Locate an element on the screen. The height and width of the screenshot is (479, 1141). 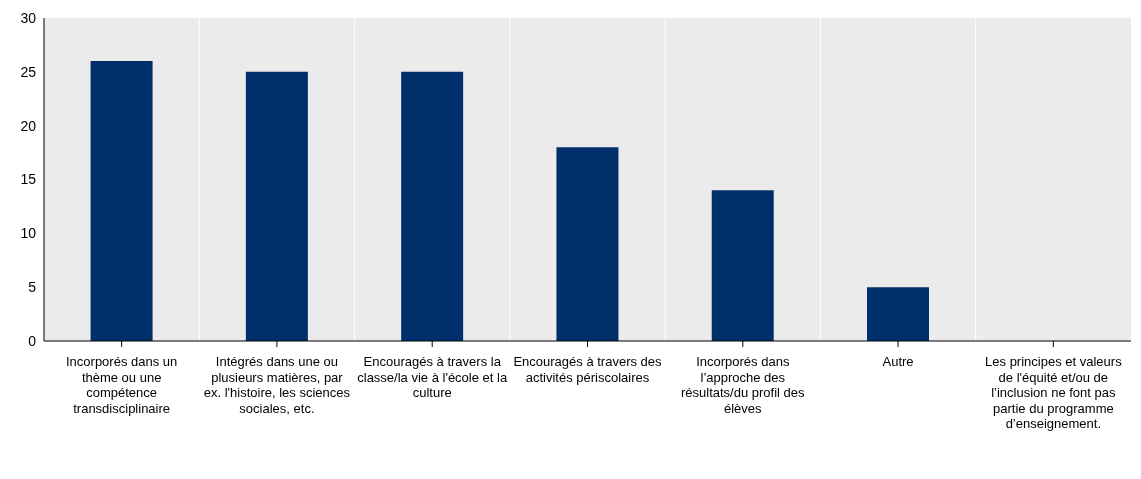
y-tick-label: 5 is located at coordinates (32, 287).